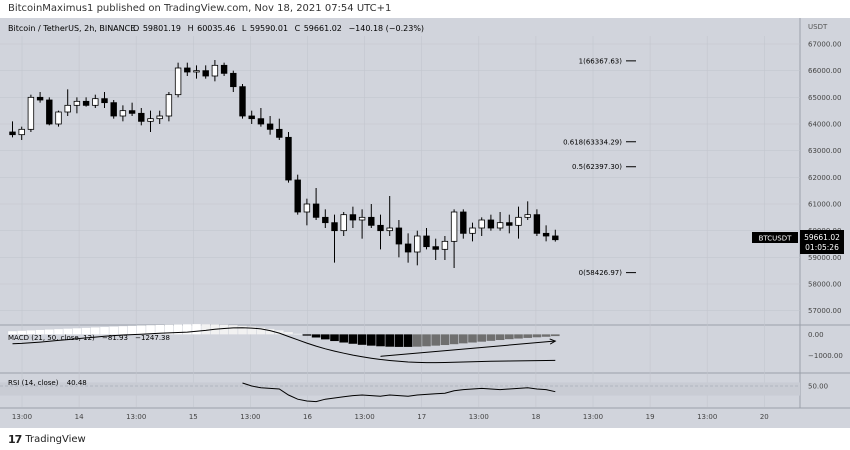 This screenshot has height=450, width=850. What do you see at coordinates (597, 167) in the screenshot?
I see `fib-level-label: 0.5(62397.30)` at bounding box center [597, 167].